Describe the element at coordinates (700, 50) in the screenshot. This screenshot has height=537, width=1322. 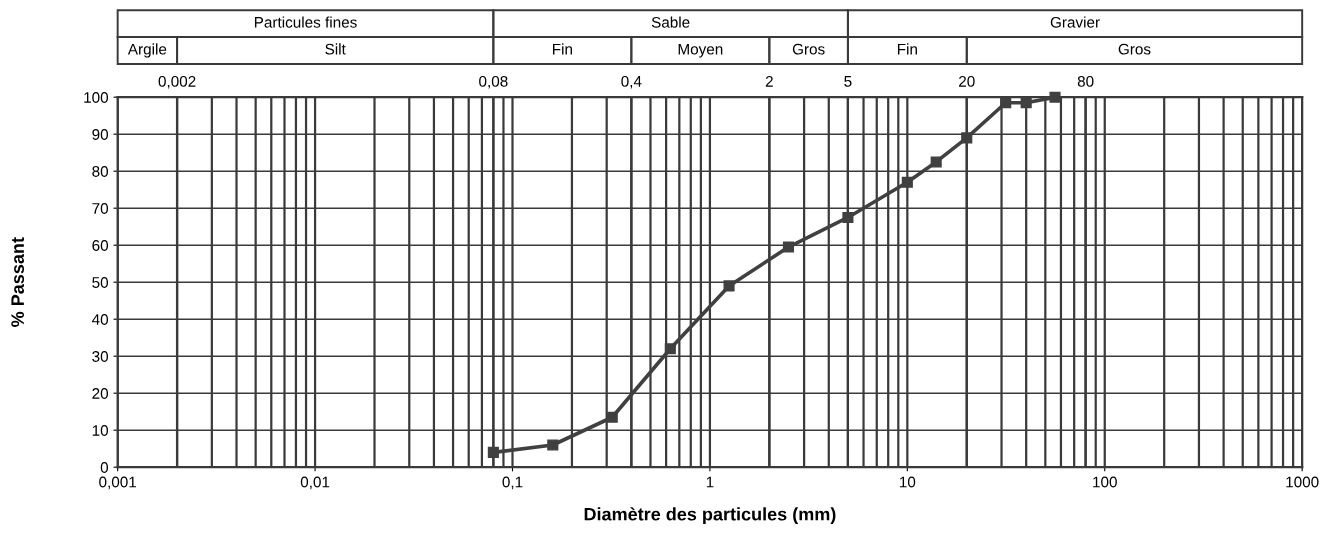
I see `text: Moyen` at that location.